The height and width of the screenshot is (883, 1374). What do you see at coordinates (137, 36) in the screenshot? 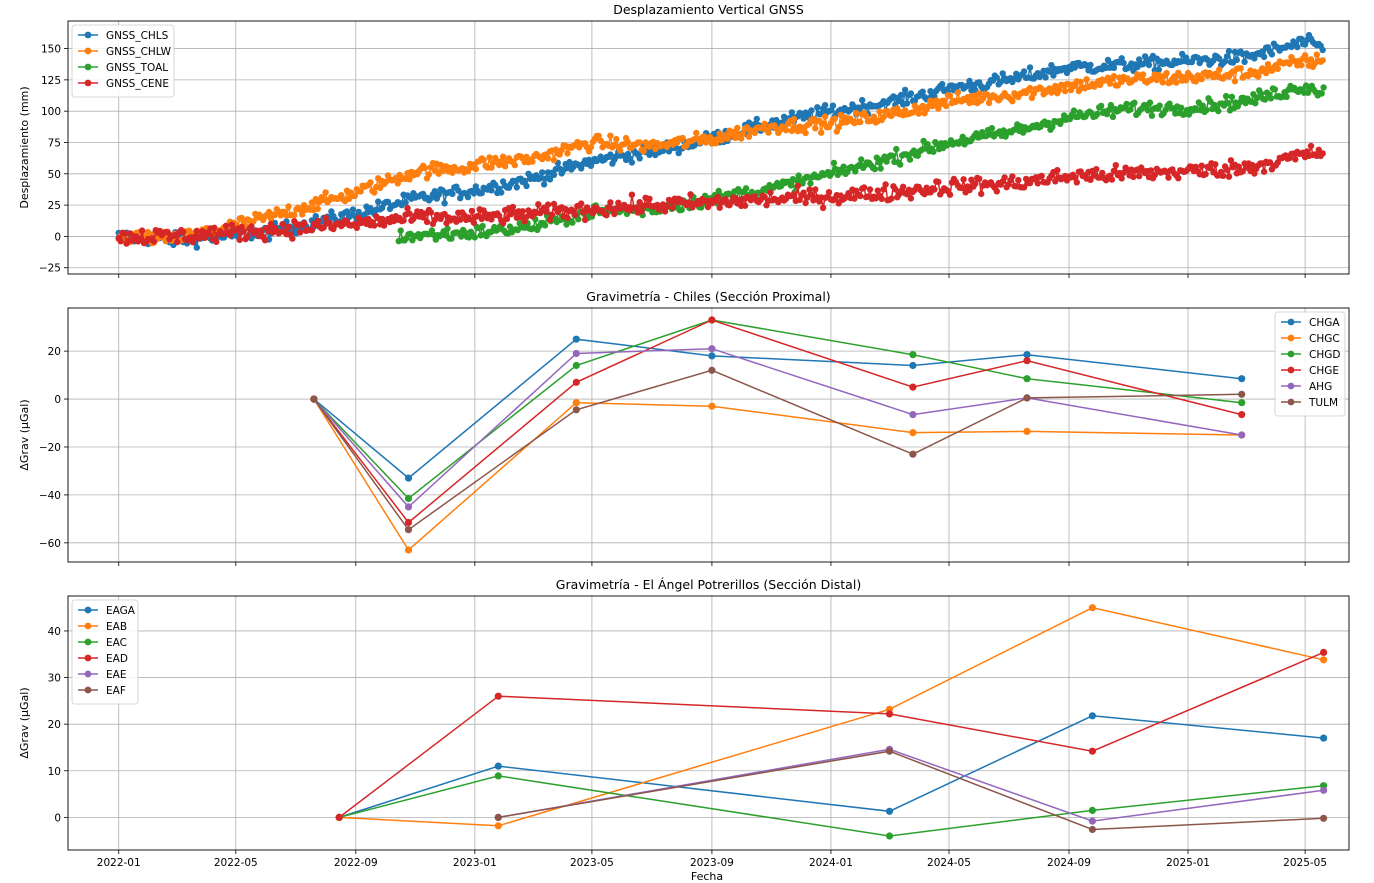
I see `legend-label: GNSS_CHLS` at bounding box center [137, 36].